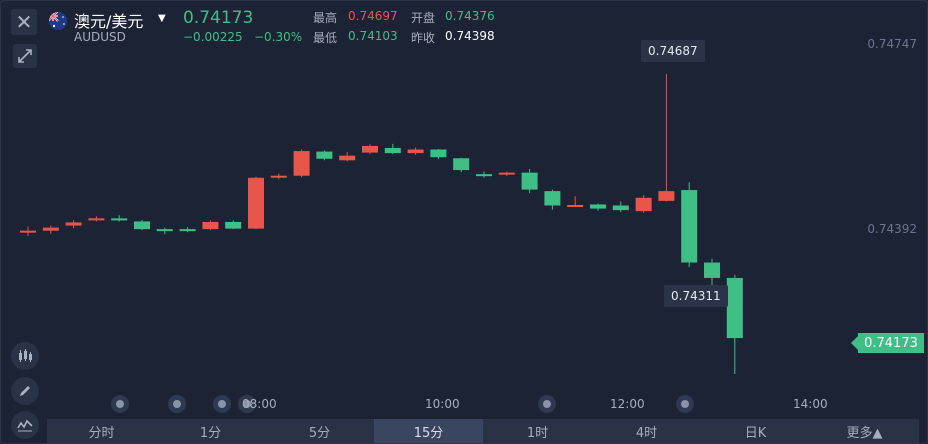  I want to click on timeframe-tabs: 分时 1分 5分 15分 1时 4时 日K 更多▲, so click(483, 431).